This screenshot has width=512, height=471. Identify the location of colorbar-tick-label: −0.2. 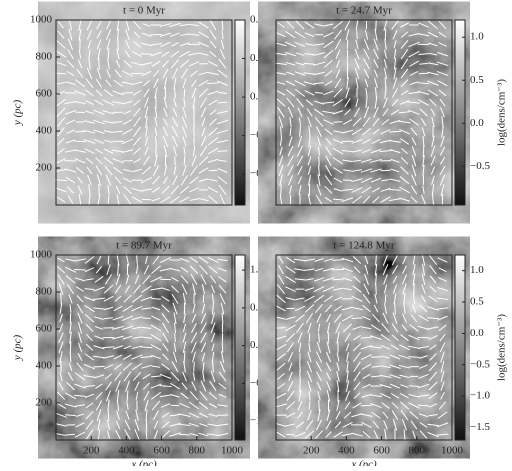
(260, 174).